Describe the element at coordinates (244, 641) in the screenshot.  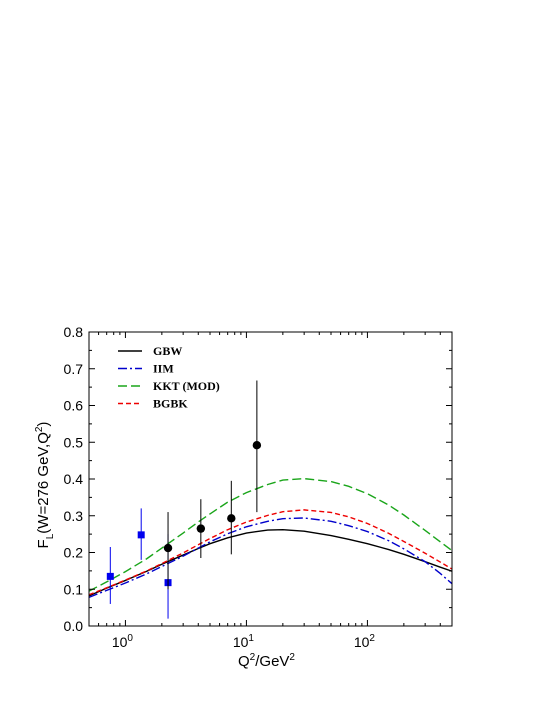
I see `x-tick-label: 10¹` at that location.